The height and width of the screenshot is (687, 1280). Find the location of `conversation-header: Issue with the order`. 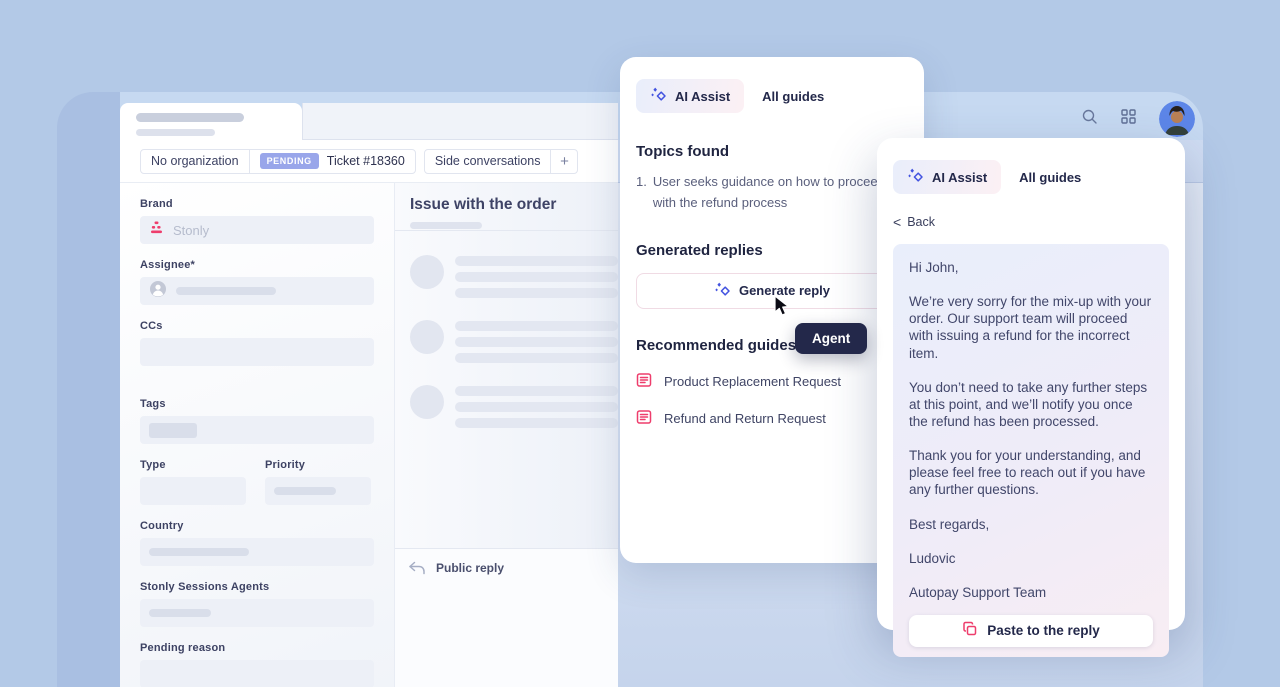

conversation-header: Issue with the order is located at coordinates (506, 207).